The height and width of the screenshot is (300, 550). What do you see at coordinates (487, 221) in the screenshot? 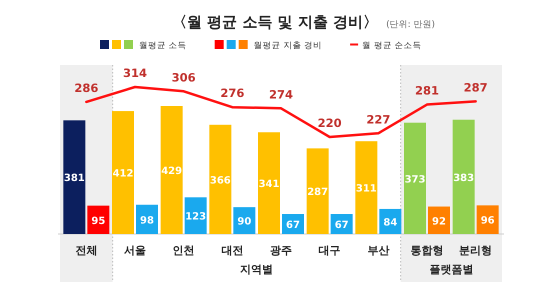
I see `data-label: 96` at bounding box center [487, 221].